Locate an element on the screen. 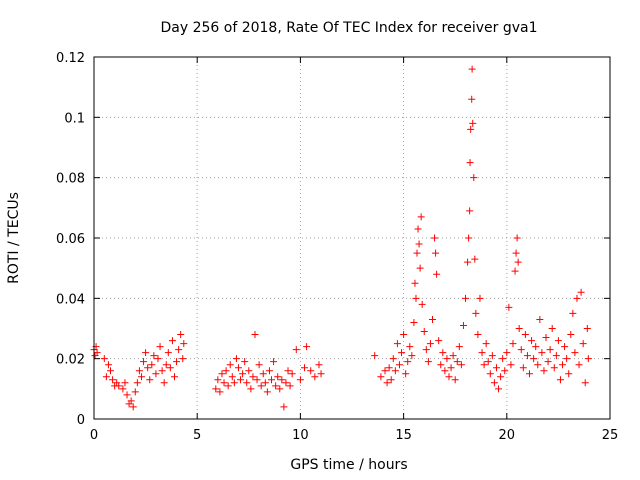  y-tick-label: 0.04 is located at coordinates (70, 299).